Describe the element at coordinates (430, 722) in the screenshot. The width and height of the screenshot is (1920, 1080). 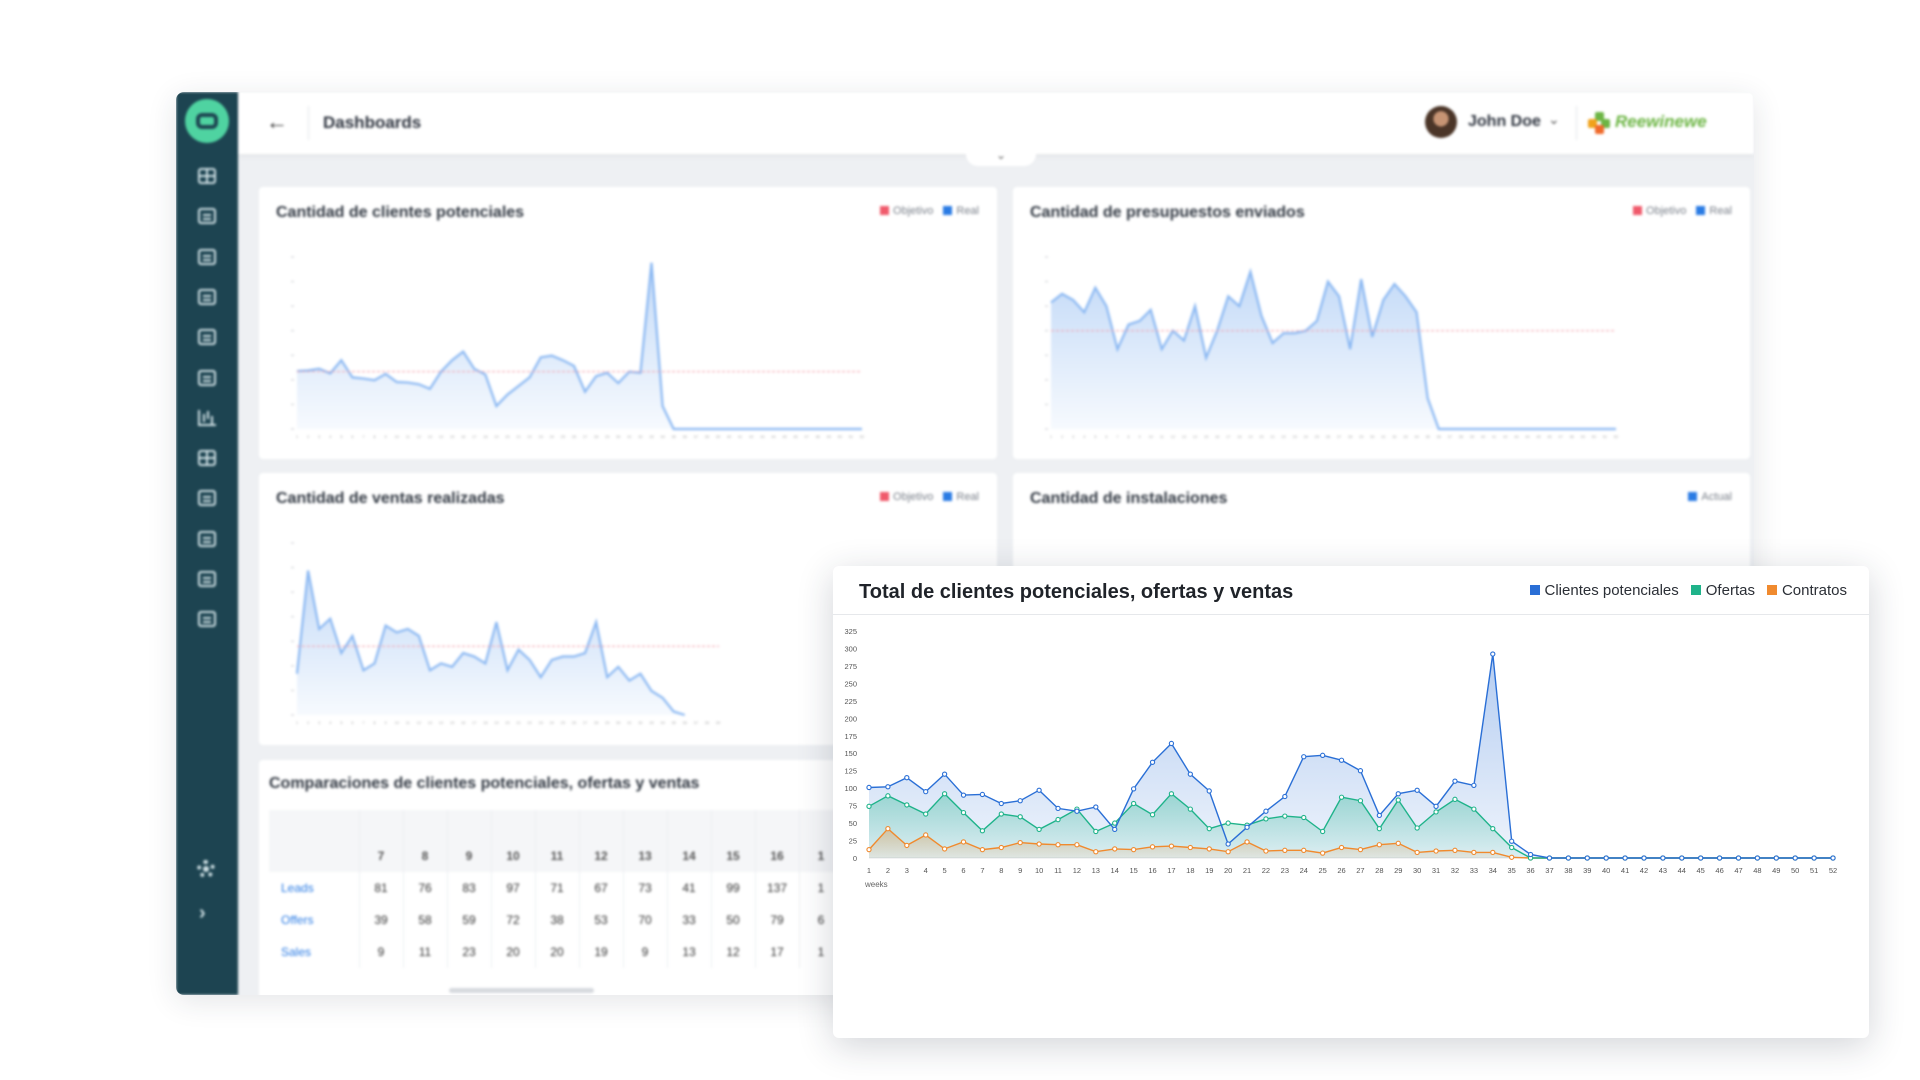
I see `x-tick-label: 13` at that location.